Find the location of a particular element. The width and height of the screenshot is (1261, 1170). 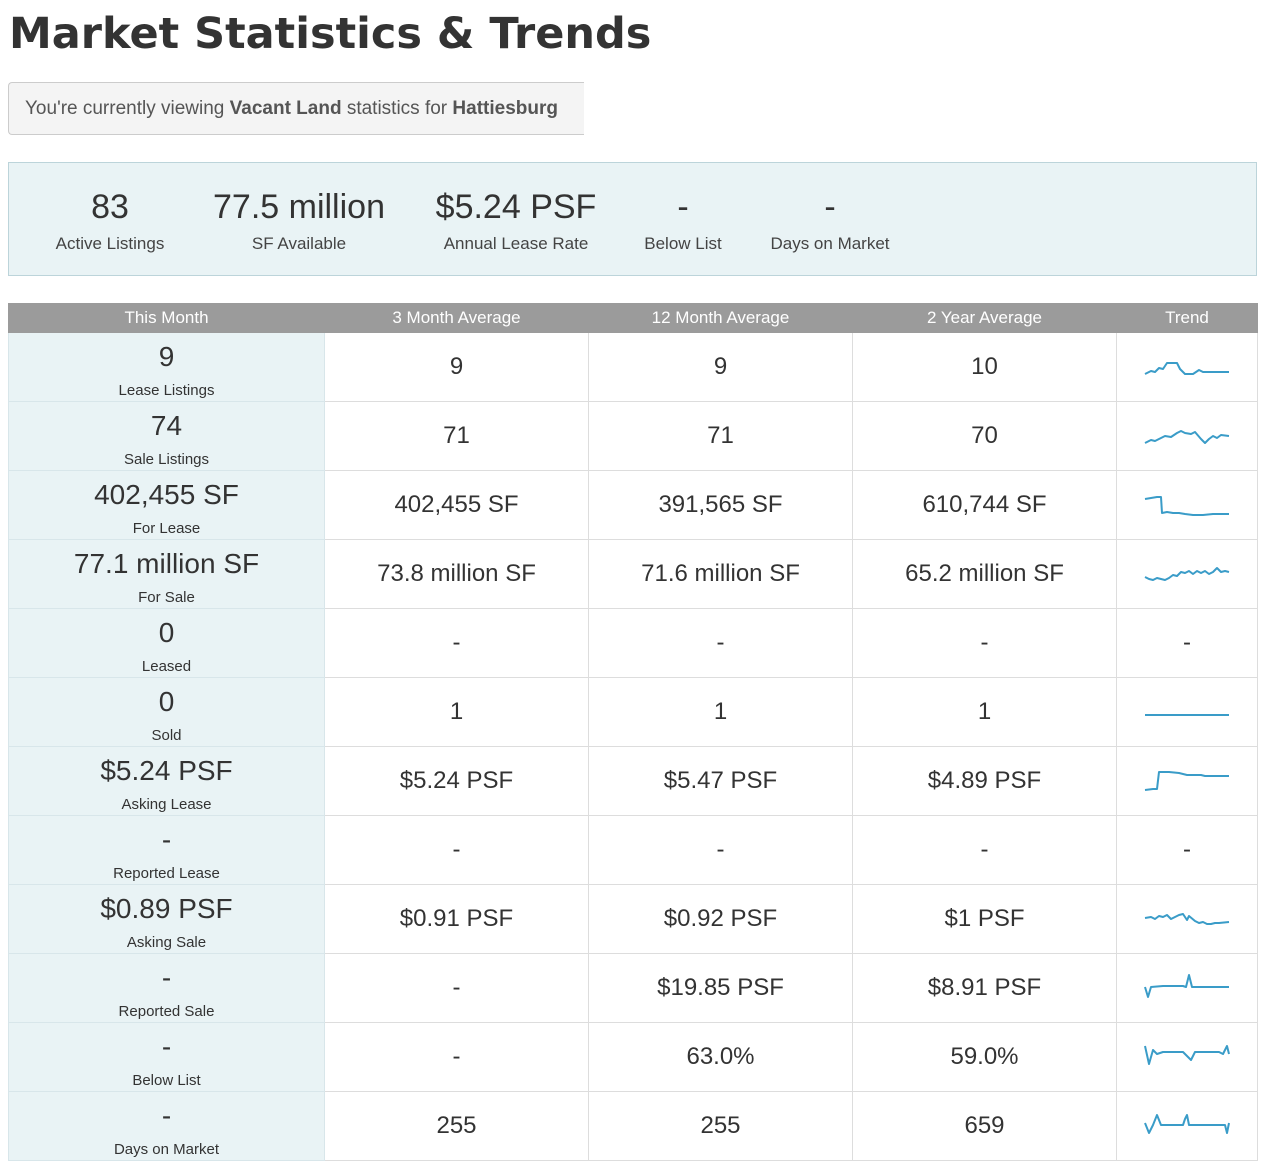

this-month-cell: - Reported Lease is located at coordinates (166, 850).